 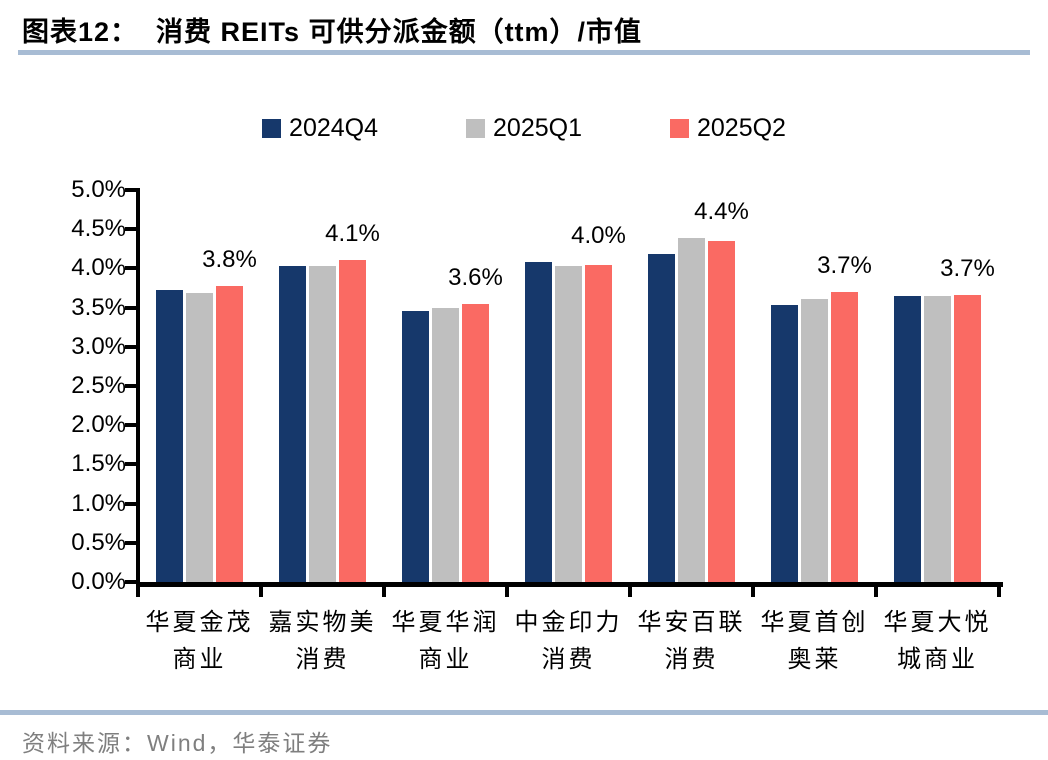 What do you see at coordinates (399, 32) in the screenshot?
I see `page-title: 消费 REITs 可供分派金额（ttm）/市值` at bounding box center [399, 32].